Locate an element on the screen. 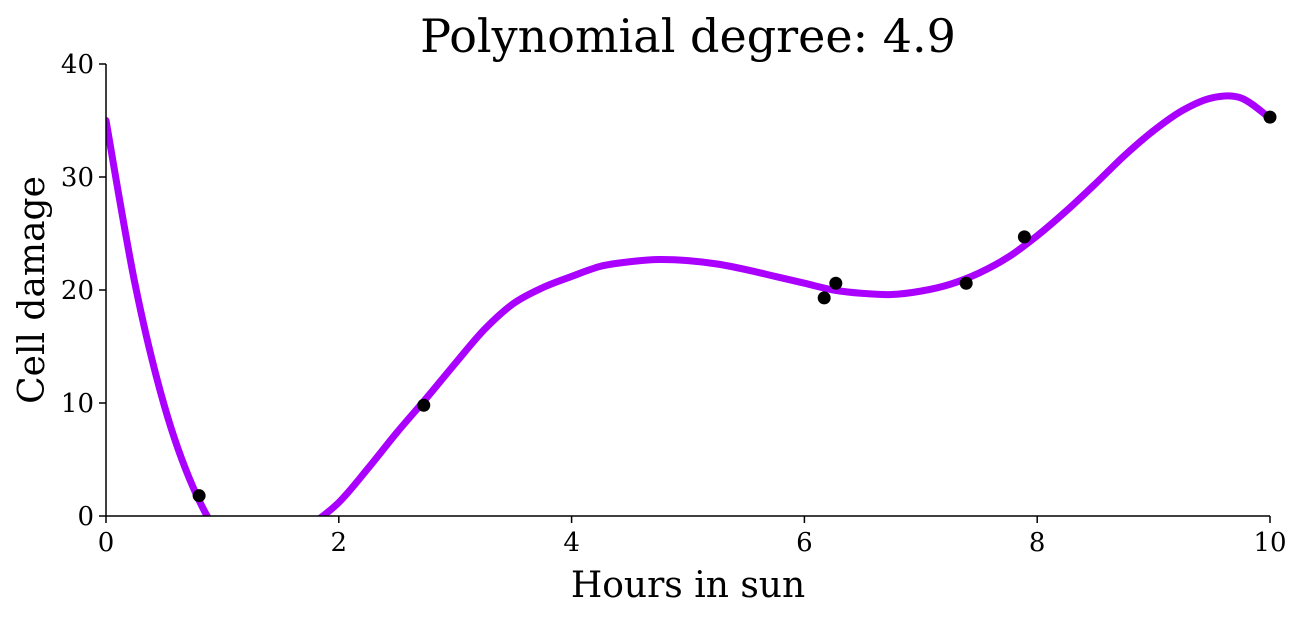  y-tick-label: 10 is located at coordinates (77, 404).